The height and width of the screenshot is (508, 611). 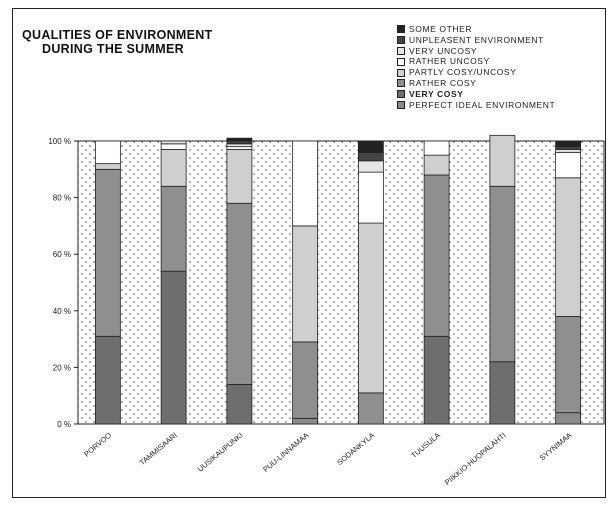 I want to click on bar-uusikaupunki-partly-cosy-uncosy, so click(x=239, y=176).